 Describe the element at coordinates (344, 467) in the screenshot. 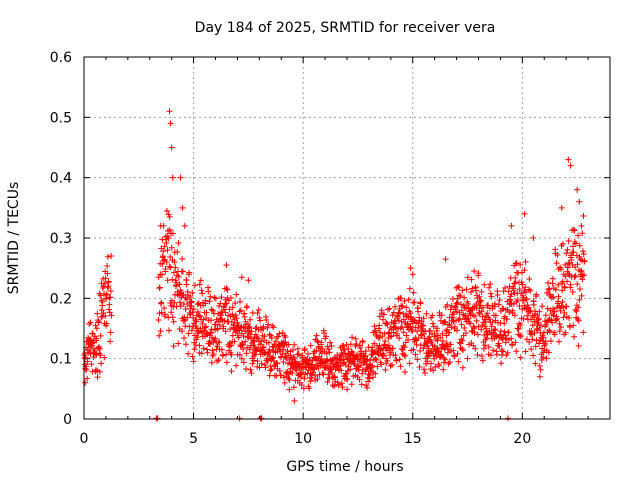

I see `x-axis-label: GPS time / hours` at that location.